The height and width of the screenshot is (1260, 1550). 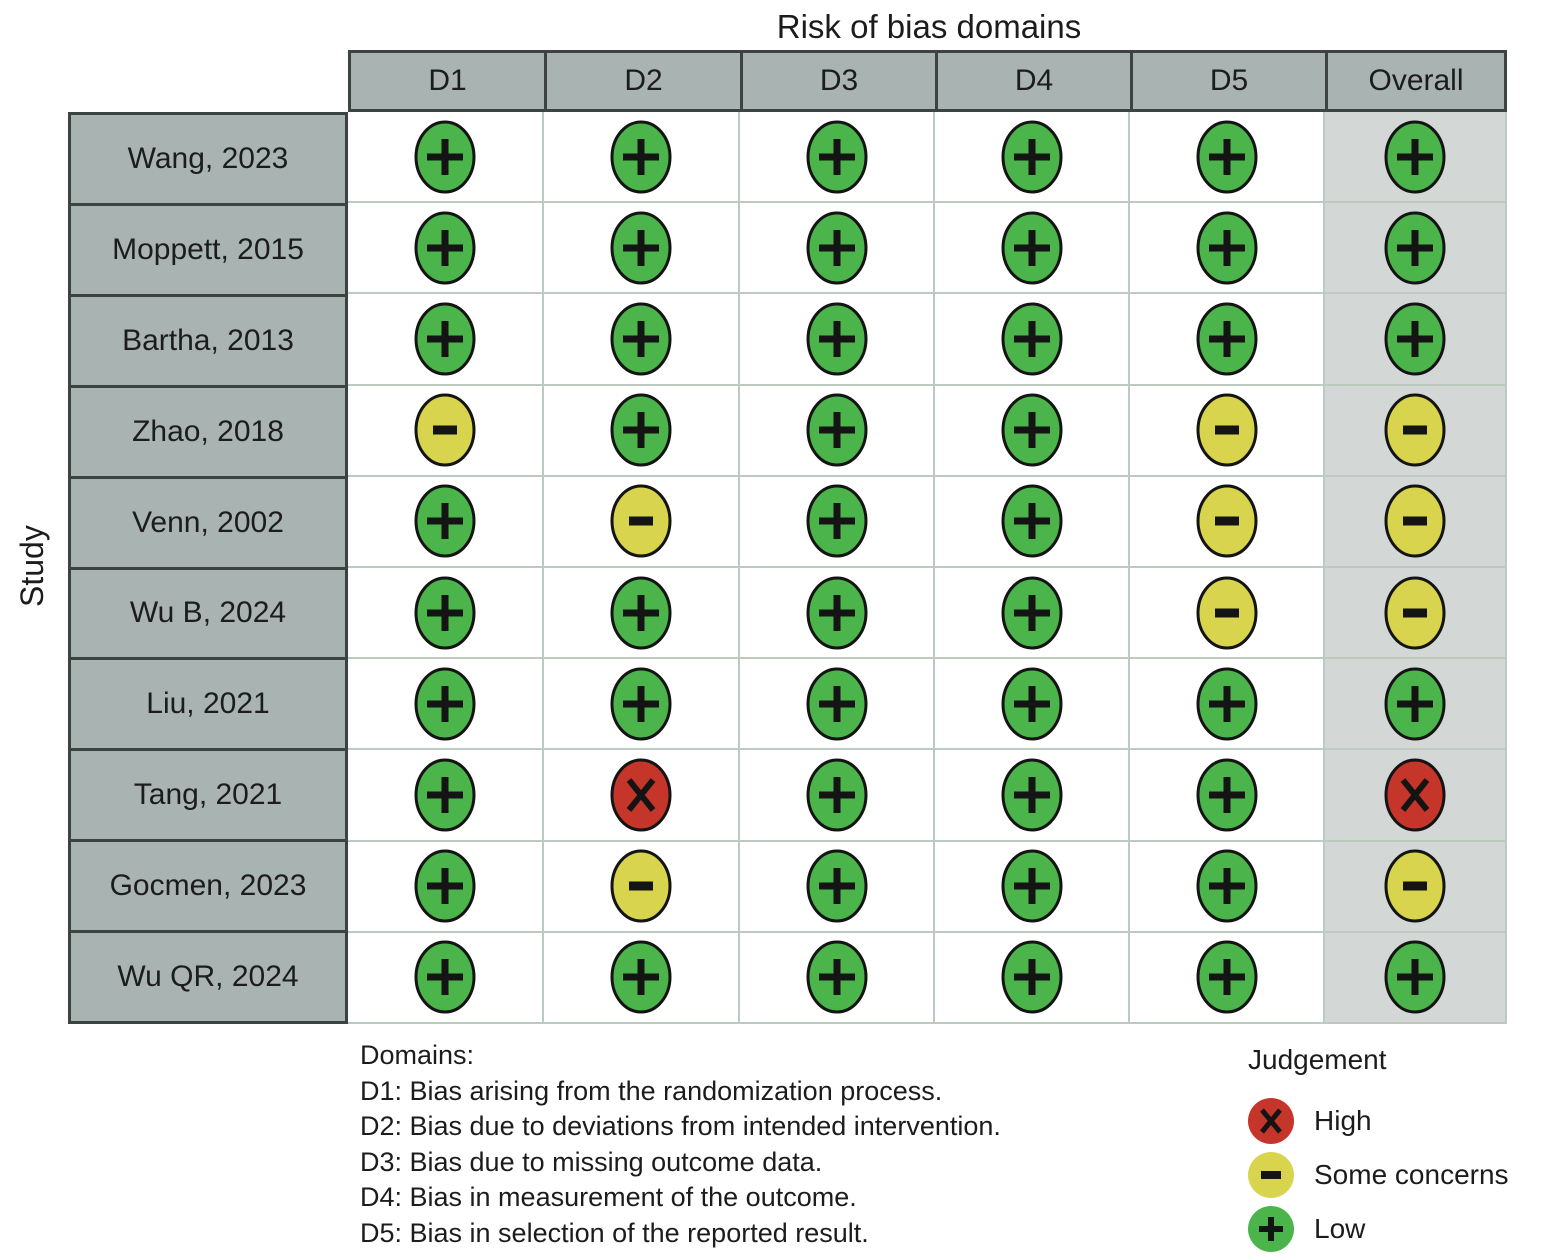 I want to click on column-header-d3: D3, so click(x=839, y=81).